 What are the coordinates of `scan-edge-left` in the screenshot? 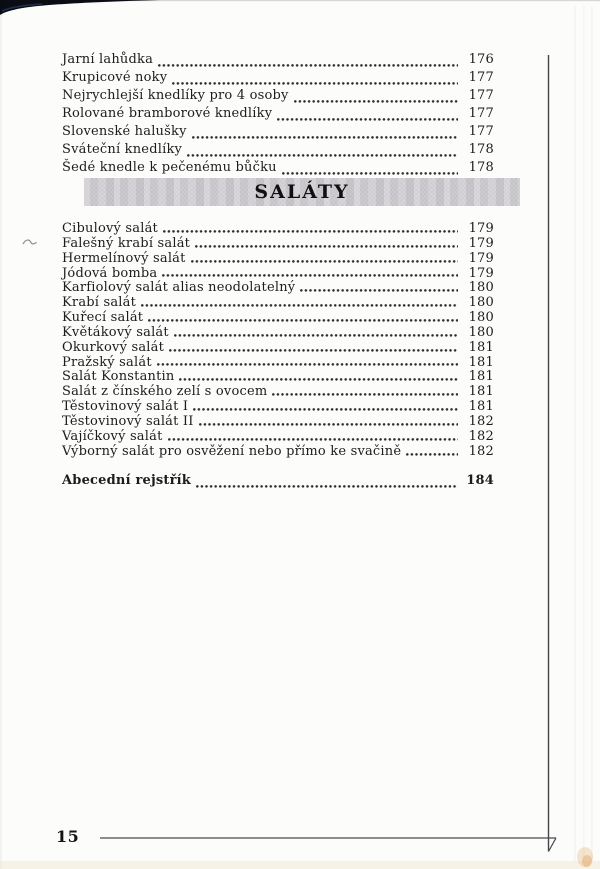 It's located at (1, 434).